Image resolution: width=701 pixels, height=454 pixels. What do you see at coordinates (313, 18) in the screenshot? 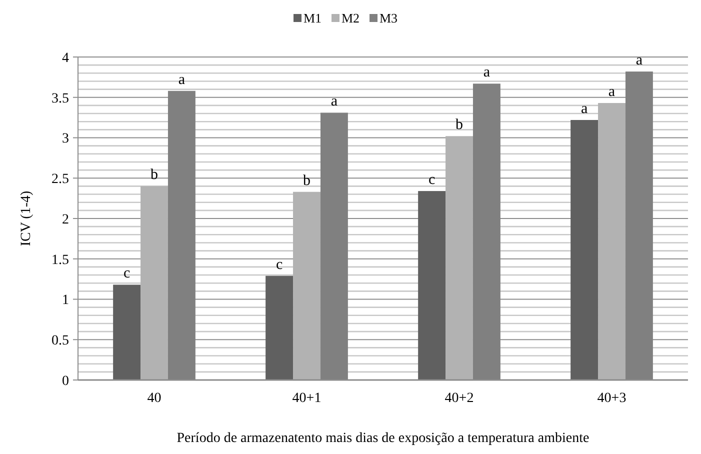
I see `legend-label: M1` at bounding box center [313, 18].